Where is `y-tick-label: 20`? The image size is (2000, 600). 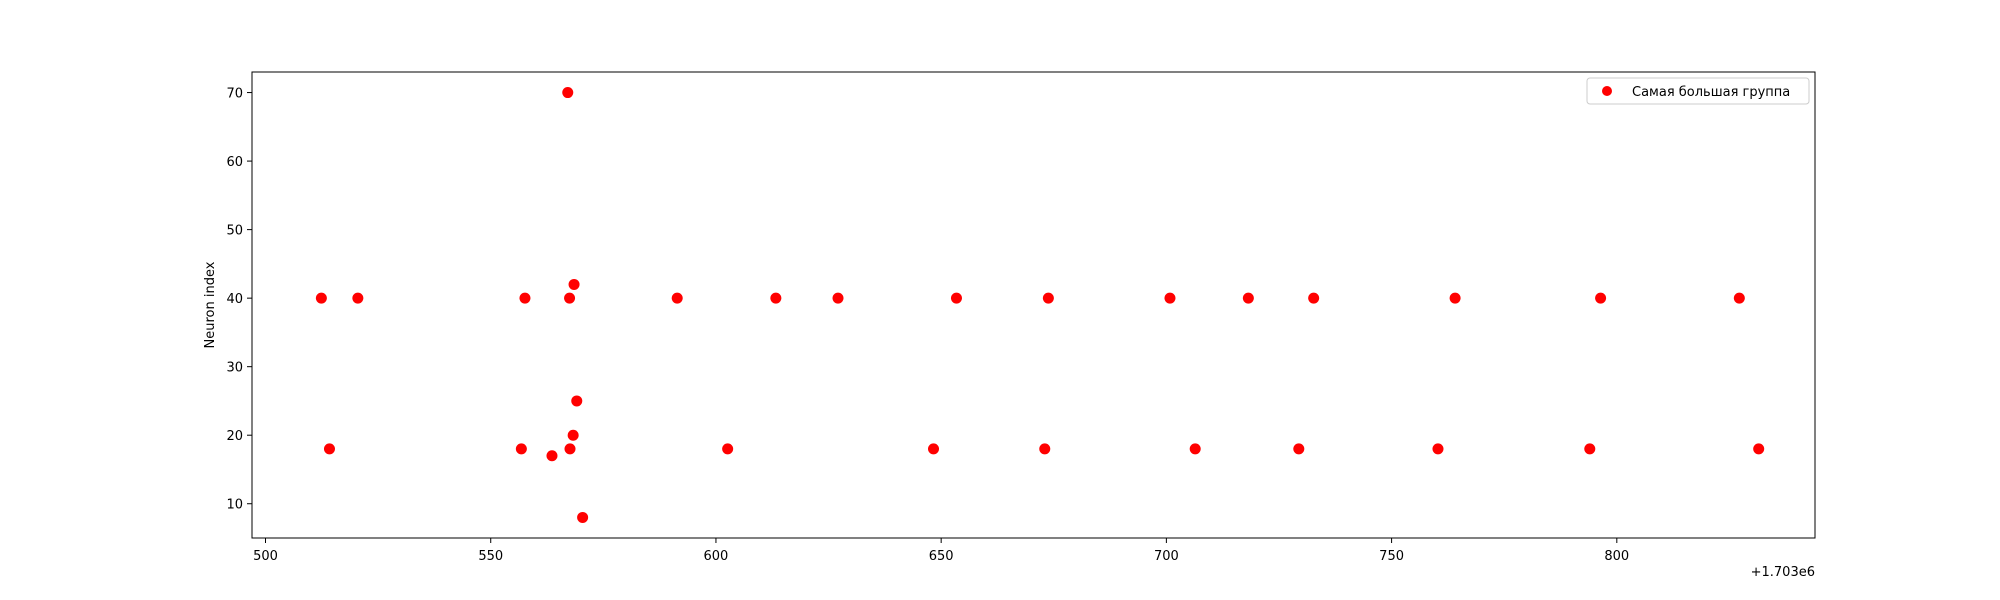 y-tick-label: 20 is located at coordinates (234, 436).